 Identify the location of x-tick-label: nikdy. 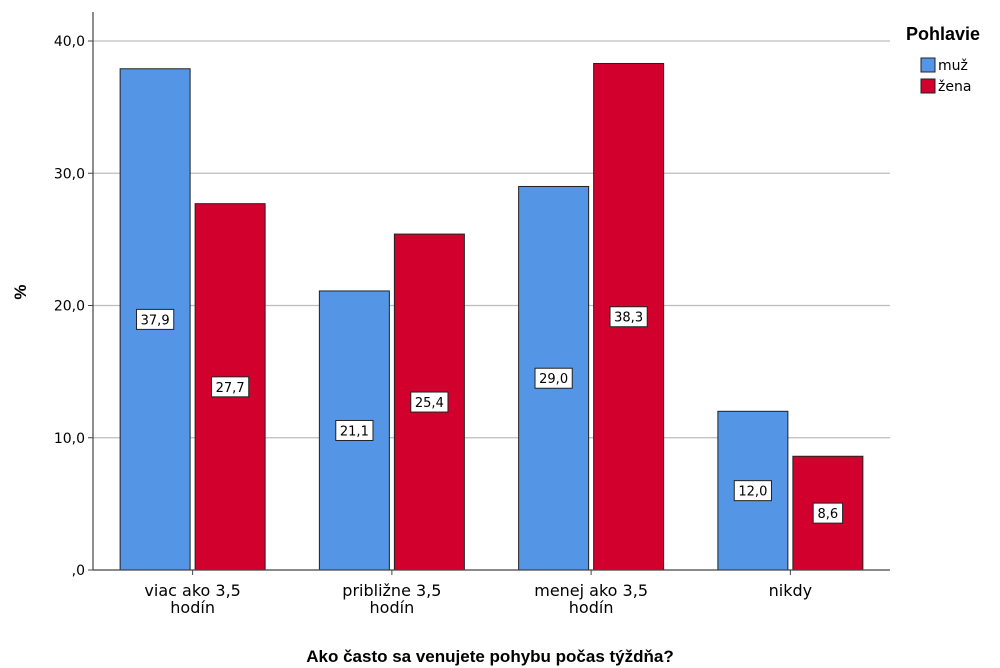
(790, 590).